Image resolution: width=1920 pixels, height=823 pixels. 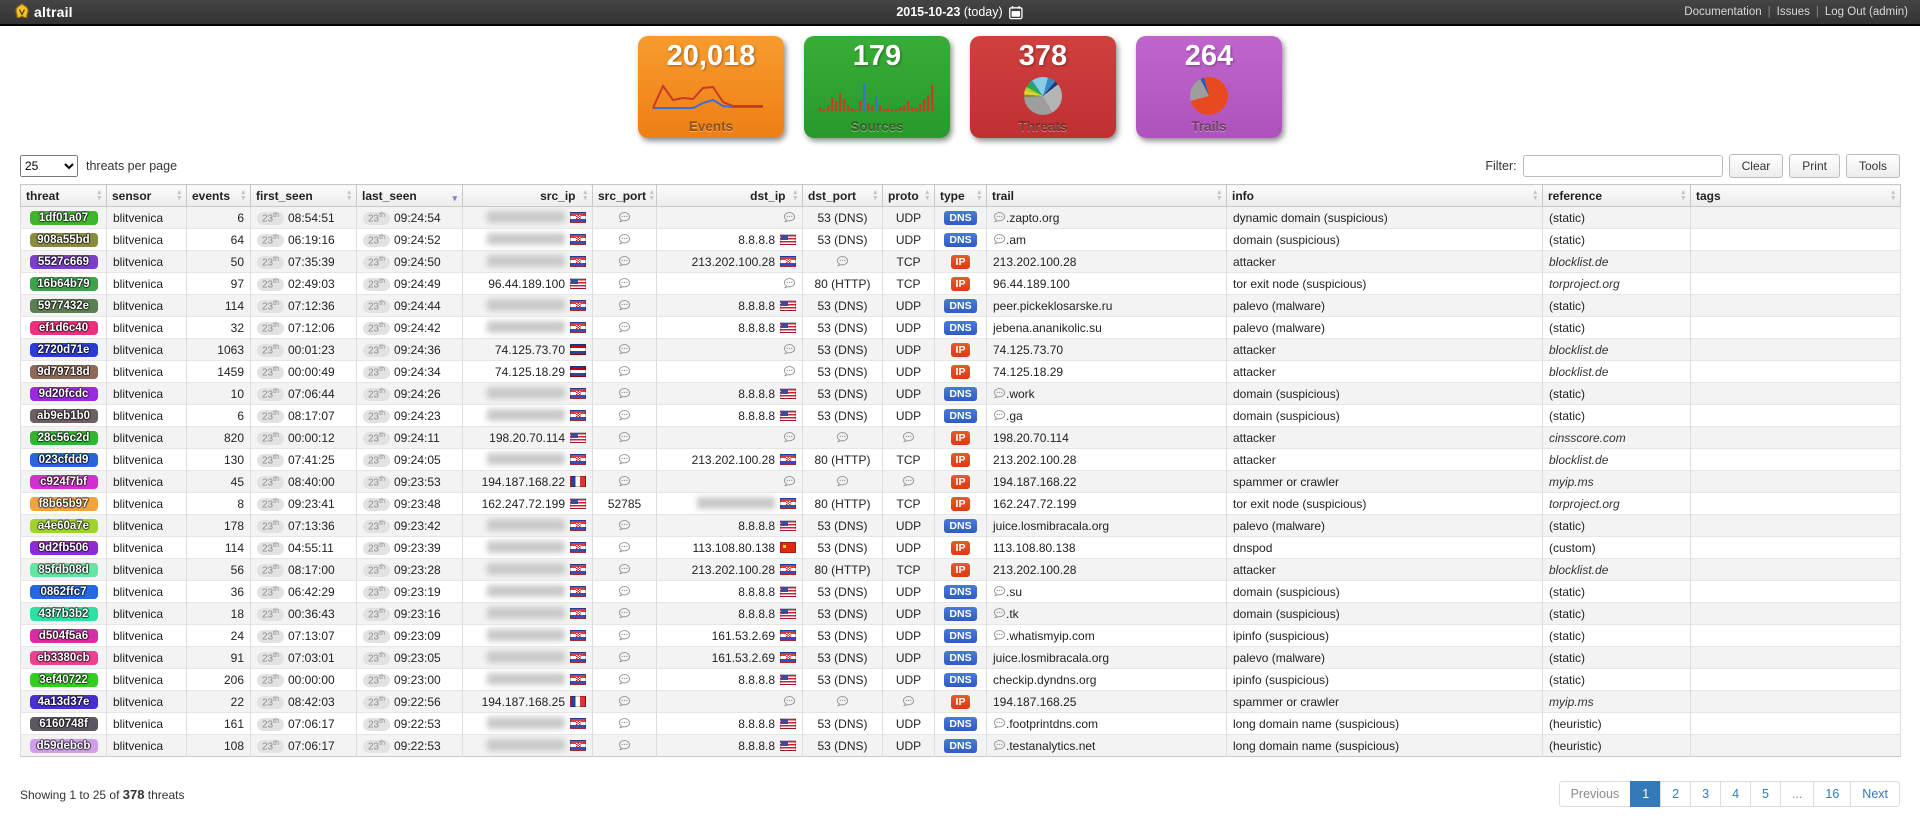 I want to click on page-size-select: 25, so click(x=49, y=166).